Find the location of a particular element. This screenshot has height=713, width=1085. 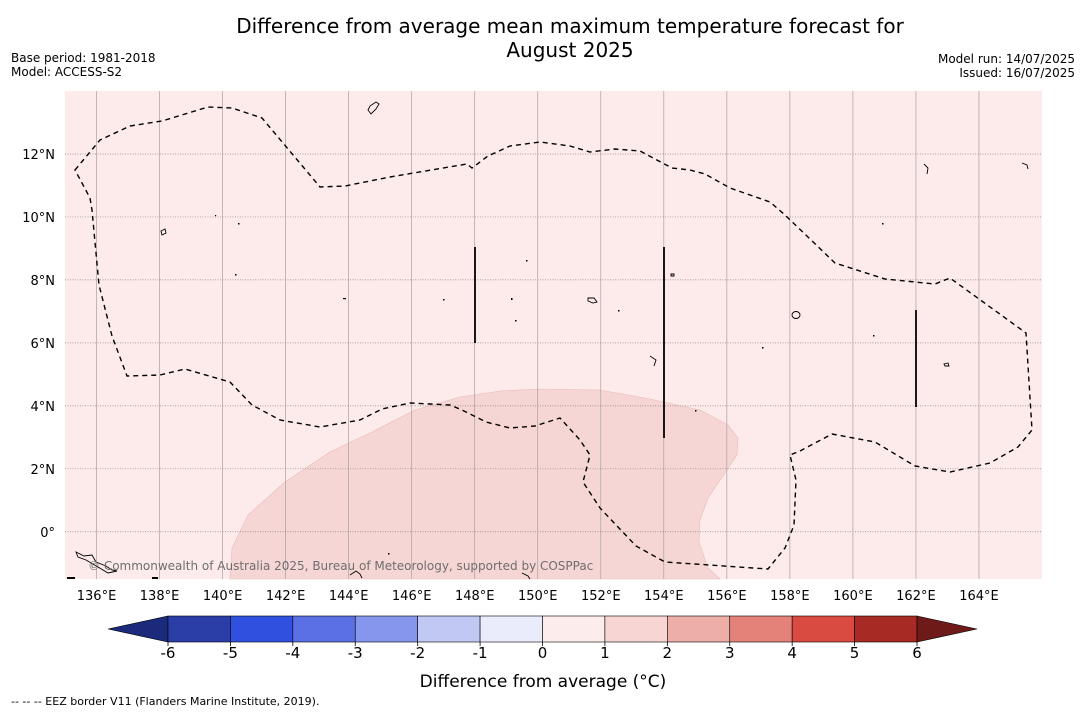

colorbar is located at coordinates (542, 630).